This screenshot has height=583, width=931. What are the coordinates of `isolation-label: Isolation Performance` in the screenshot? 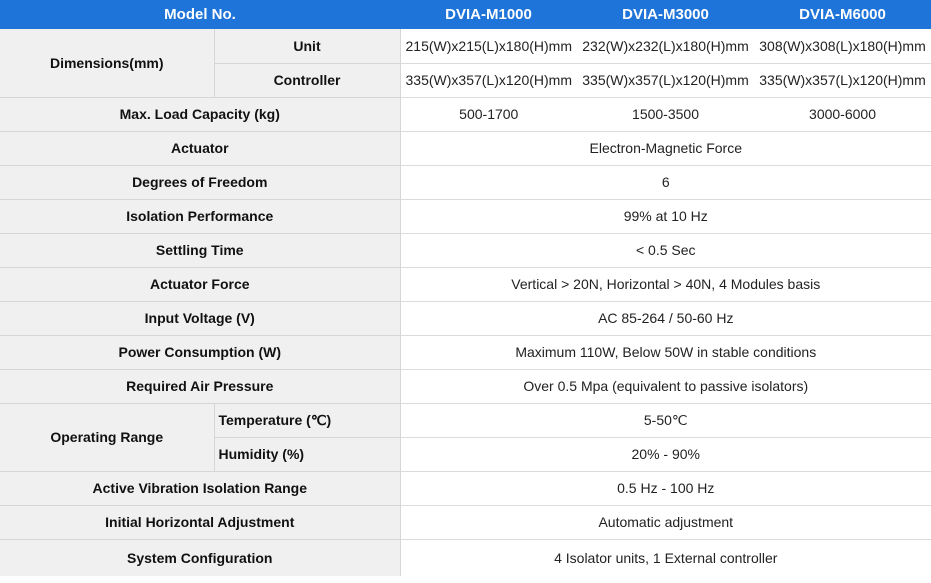 It's located at (200, 216).